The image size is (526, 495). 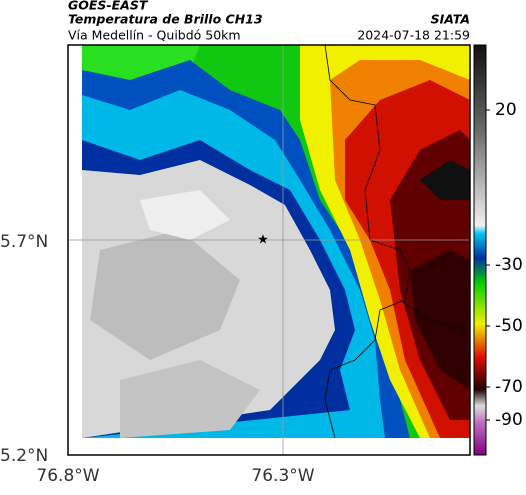 What do you see at coordinates (67, 476) in the screenshot?
I see `lon-label: 76.8°W` at bounding box center [67, 476].